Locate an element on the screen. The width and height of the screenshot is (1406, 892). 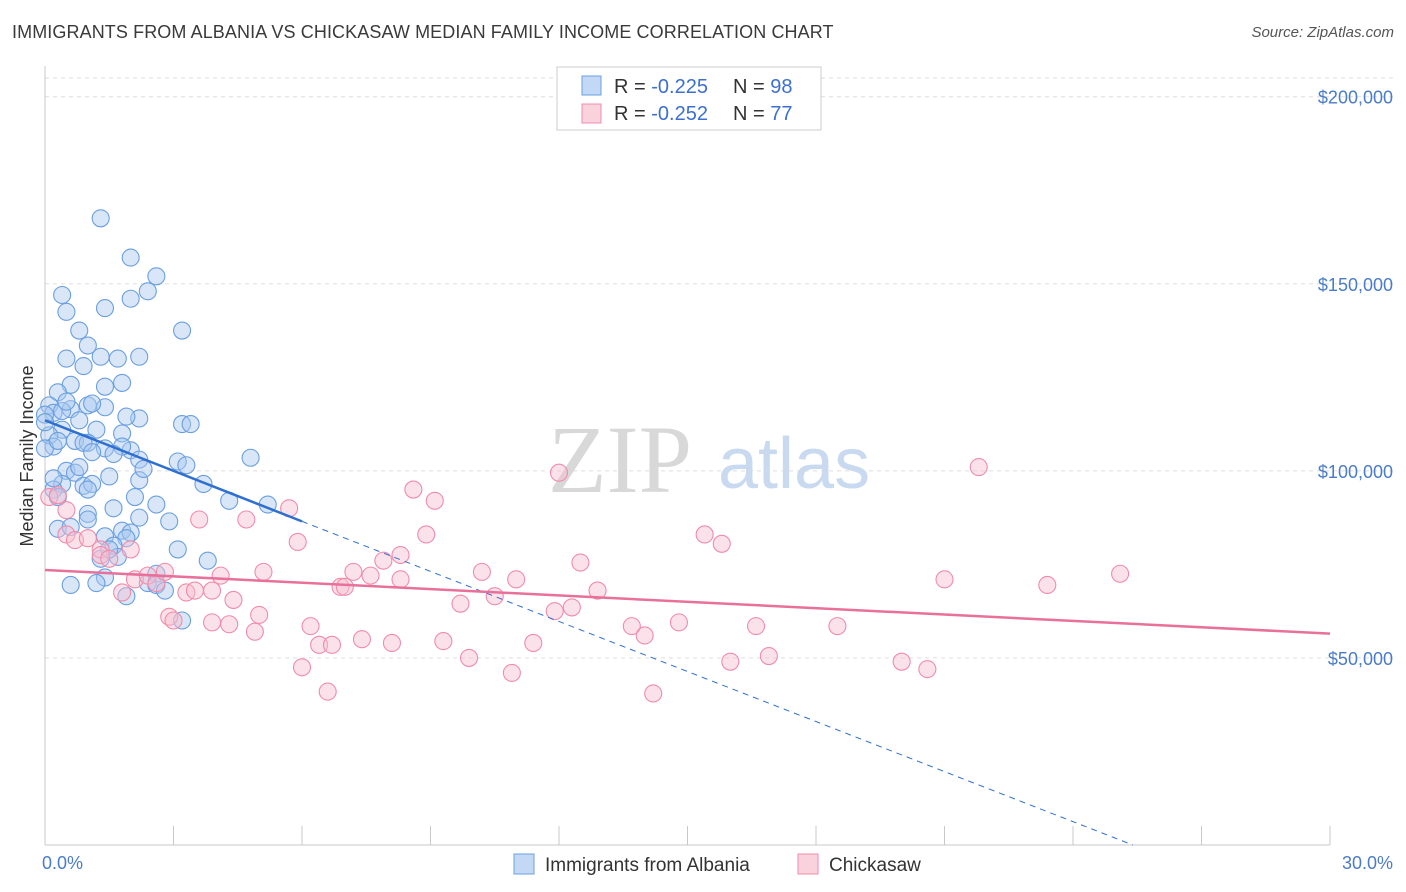
source-label: Source: ZipAtlas.com is located at coordinates (1322, 32).